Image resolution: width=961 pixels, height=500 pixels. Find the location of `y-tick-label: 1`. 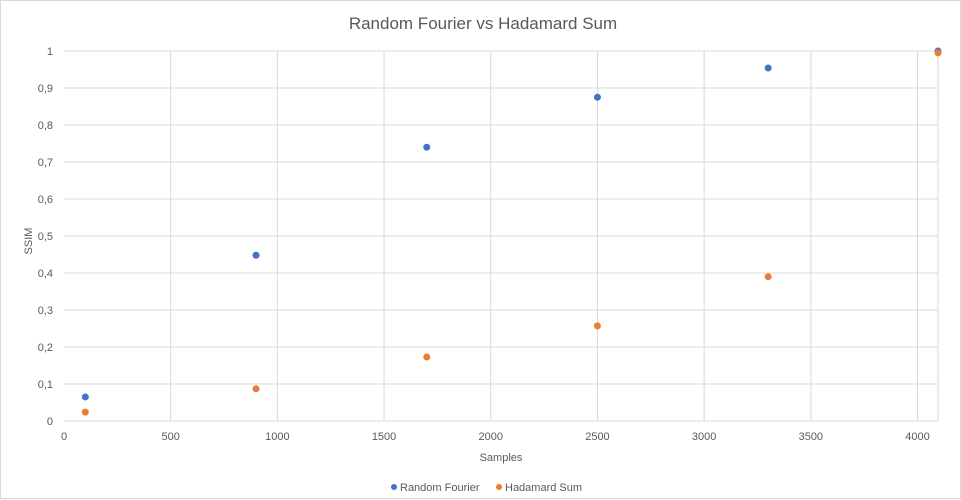

y-tick-label: 1 is located at coordinates (50, 52).